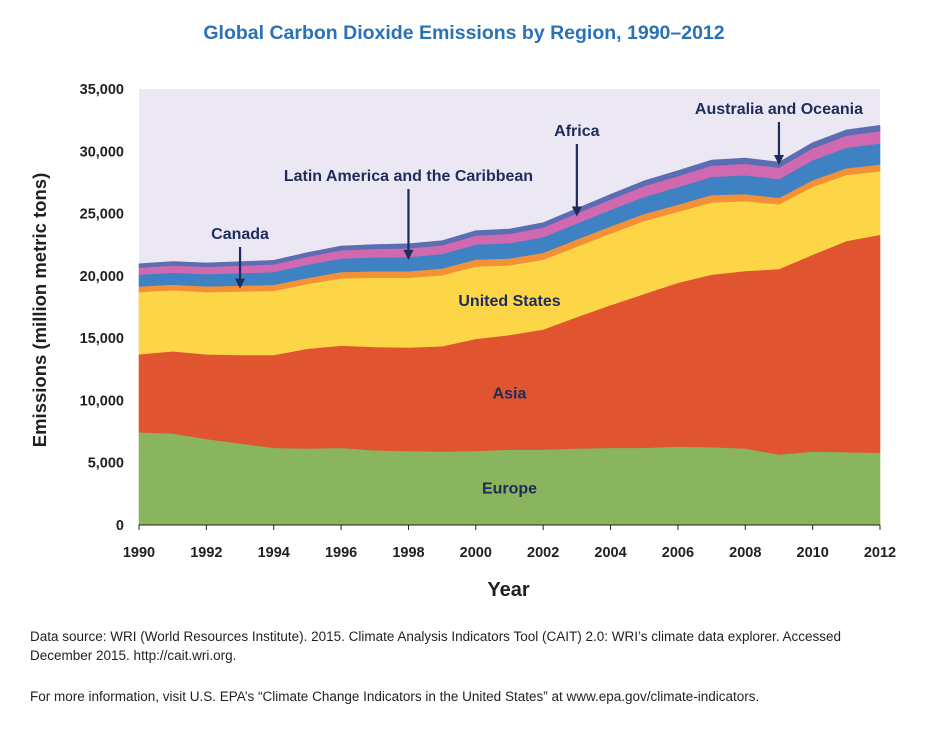  Describe the element at coordinates (106, 464) in the screenshot. I see `y-tick-label: 5,000` at that location.